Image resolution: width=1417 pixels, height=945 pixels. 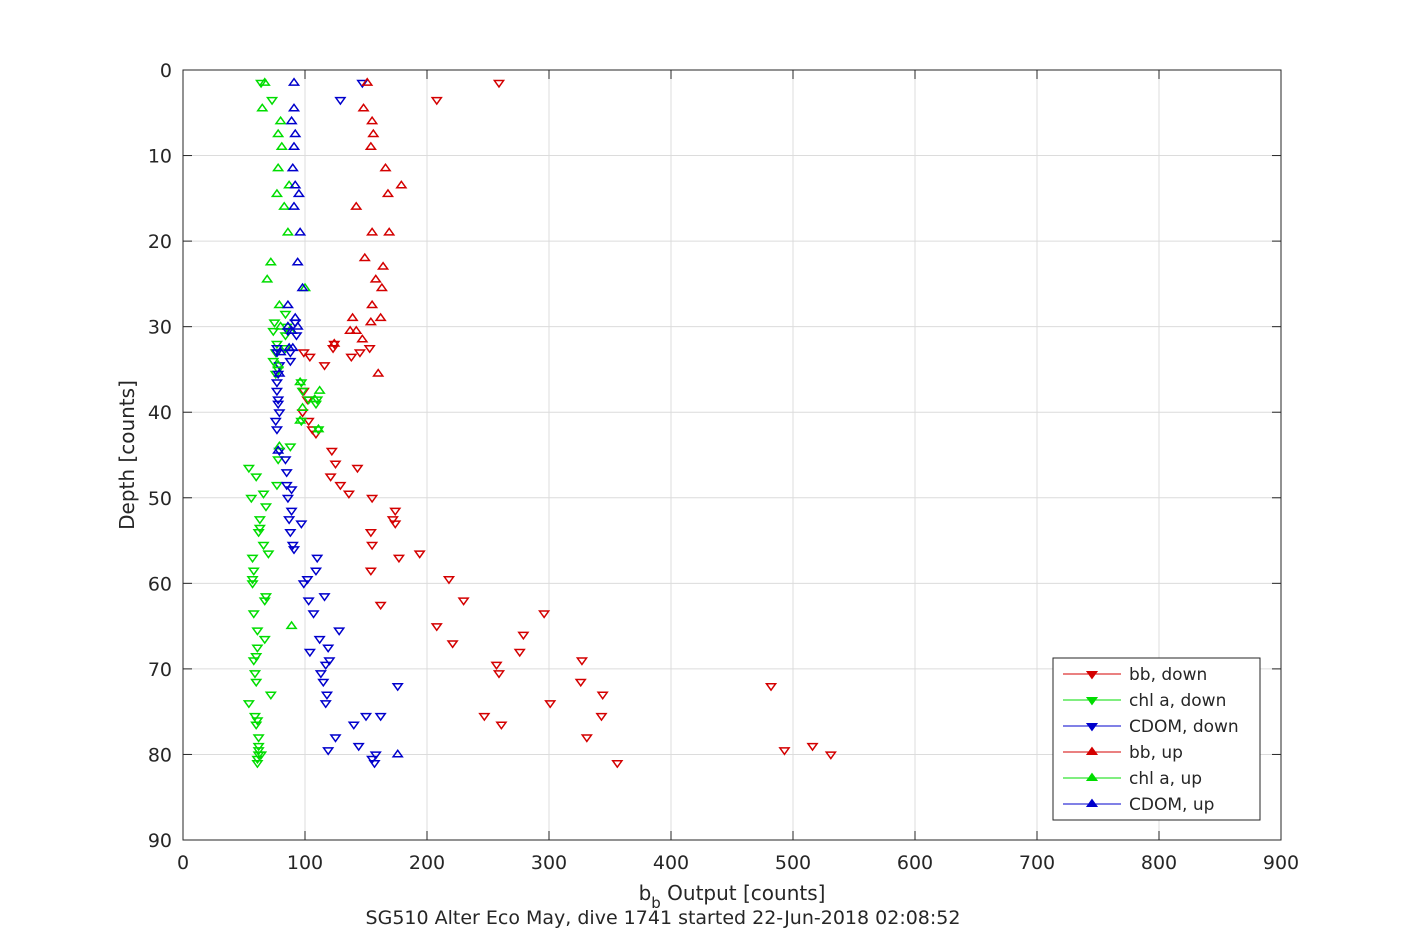 I want to click on y-tick-label: 50, so click(x=160, y=499).